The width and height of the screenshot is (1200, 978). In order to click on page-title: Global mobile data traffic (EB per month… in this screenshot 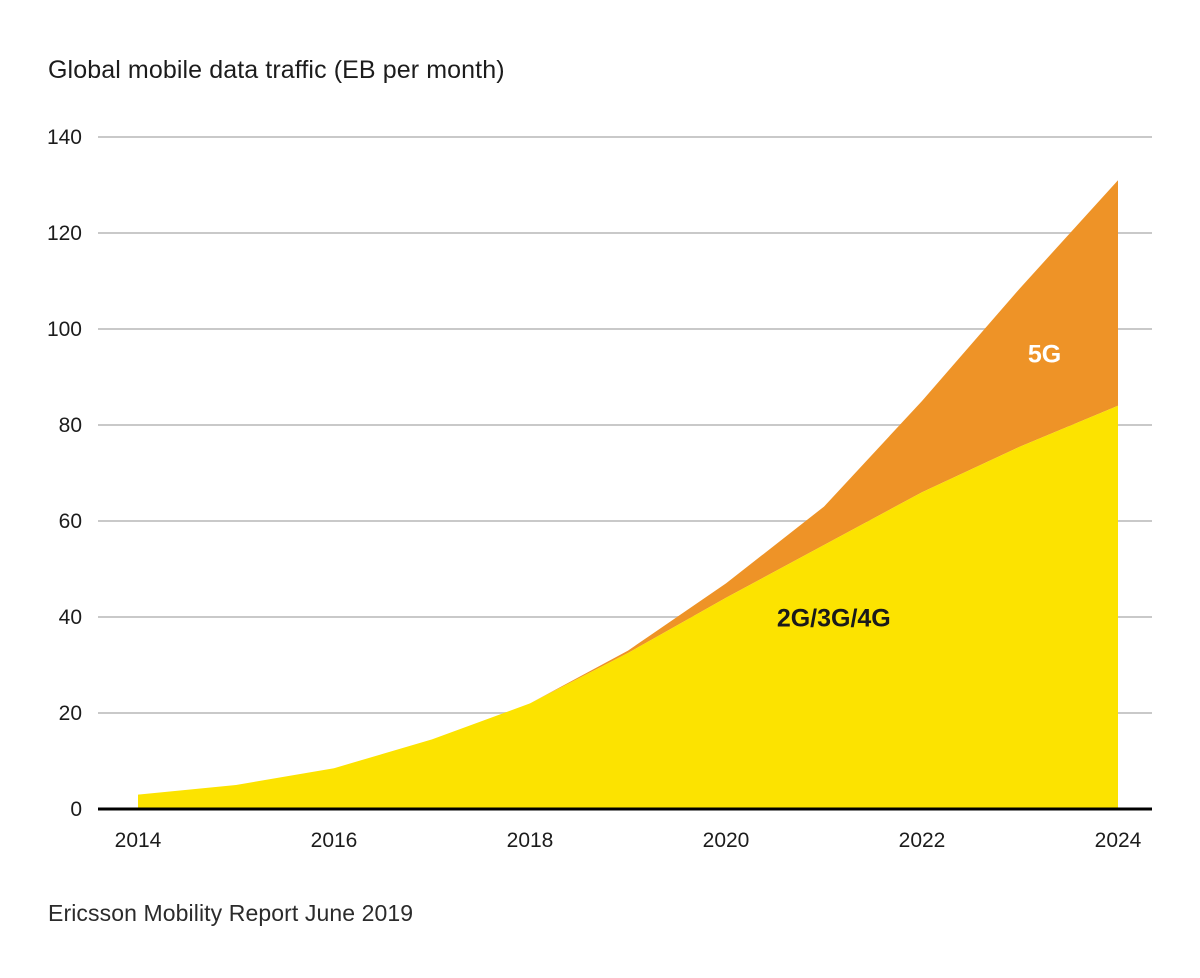, I will do `click(276, 70)`.